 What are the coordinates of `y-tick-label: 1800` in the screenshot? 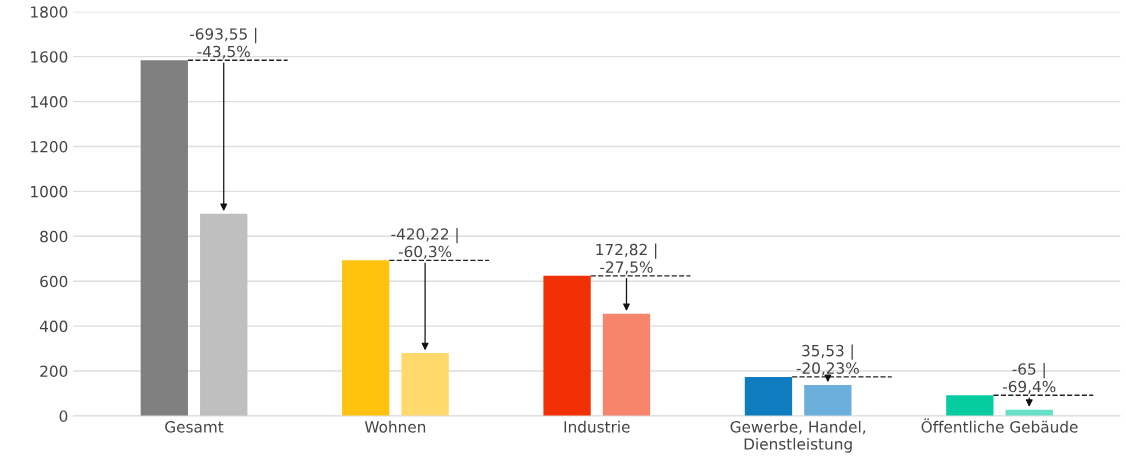 It's located at (49, 12).